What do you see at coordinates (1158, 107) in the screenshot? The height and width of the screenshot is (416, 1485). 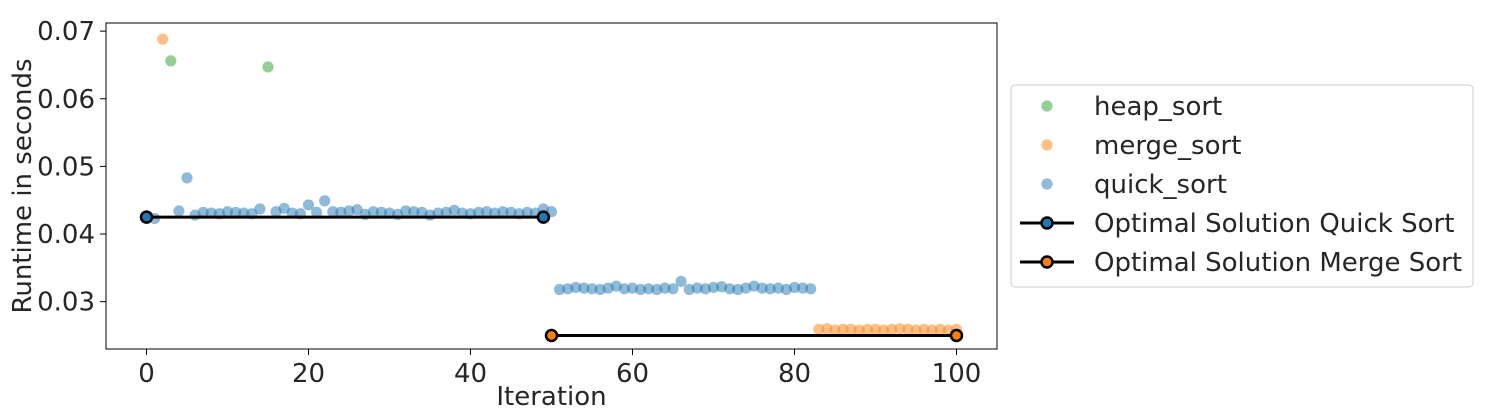 I see `legend-label-heap-sort: heap_sort` at bounding box center [1158, 107].